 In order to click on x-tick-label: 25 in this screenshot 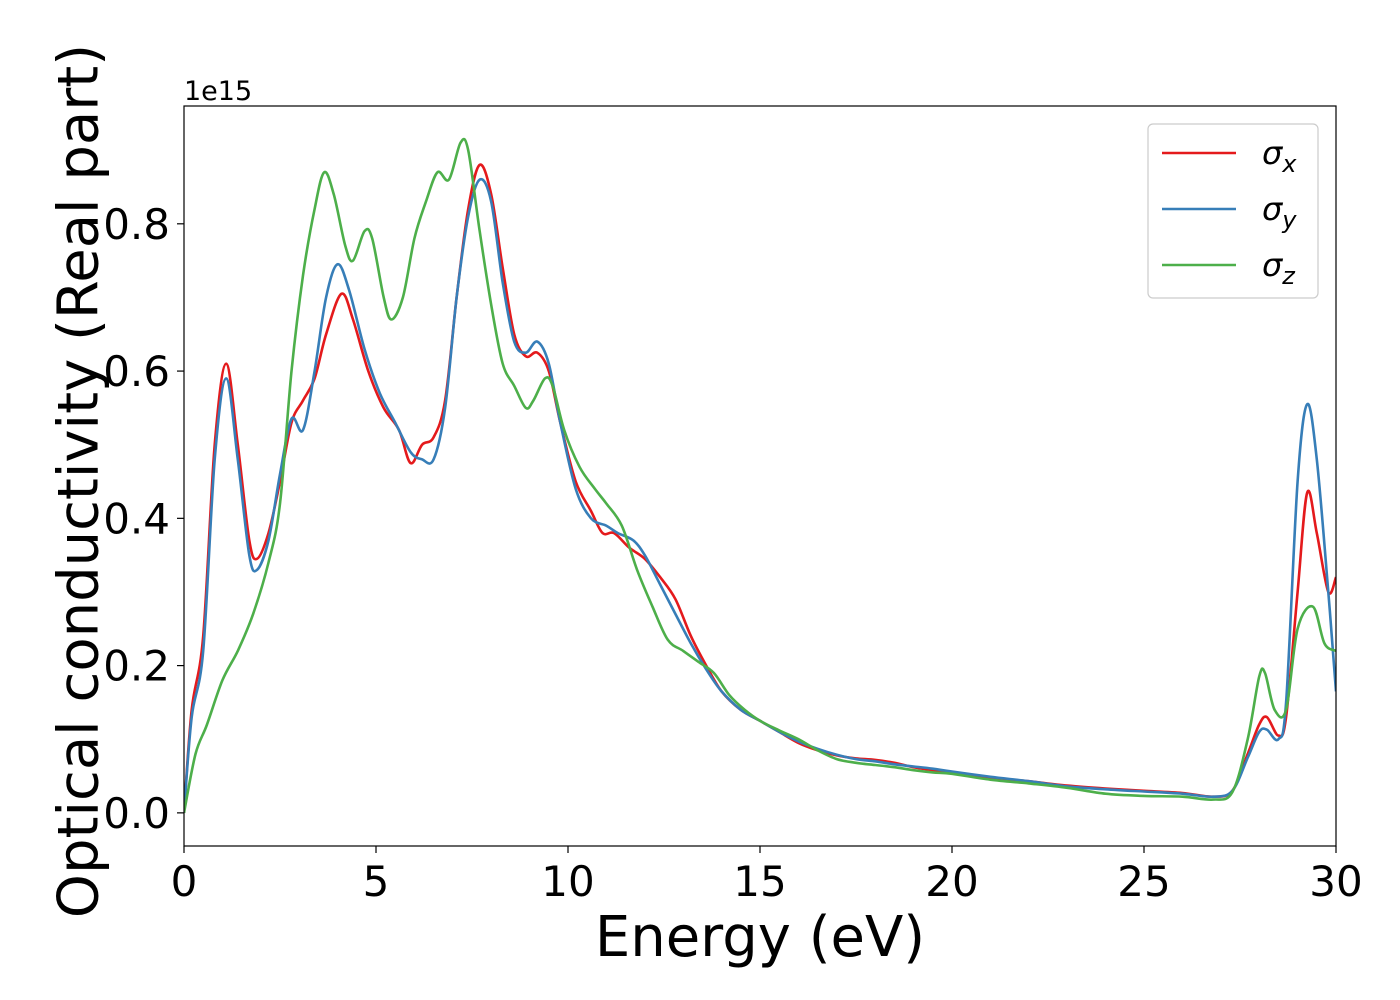, I will do `click(1143, 881)`.